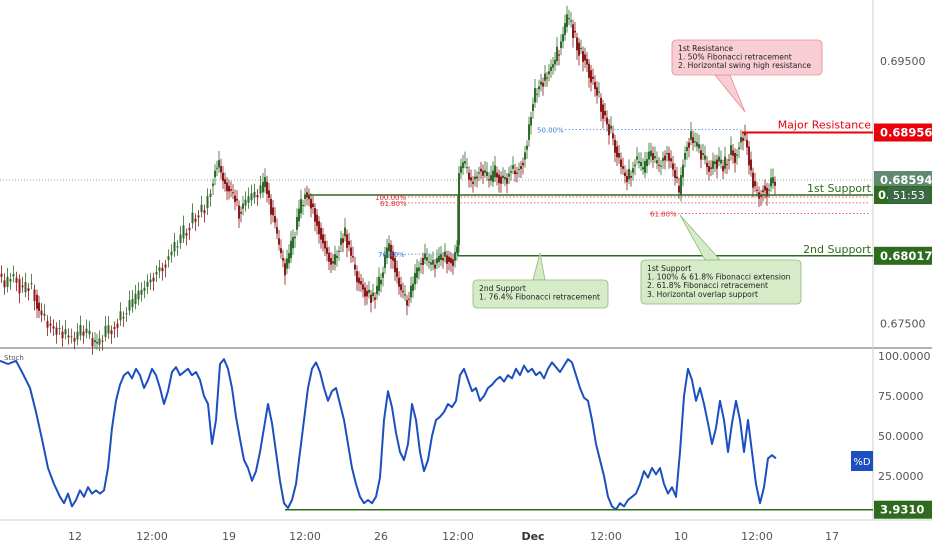 The height and width of the screenshot is (550, 932). What do you see at coordinates (906, 133) in the screenshot?
I see `major-resistance-tag-text: 0.68956` at bounding box center [906, 133].